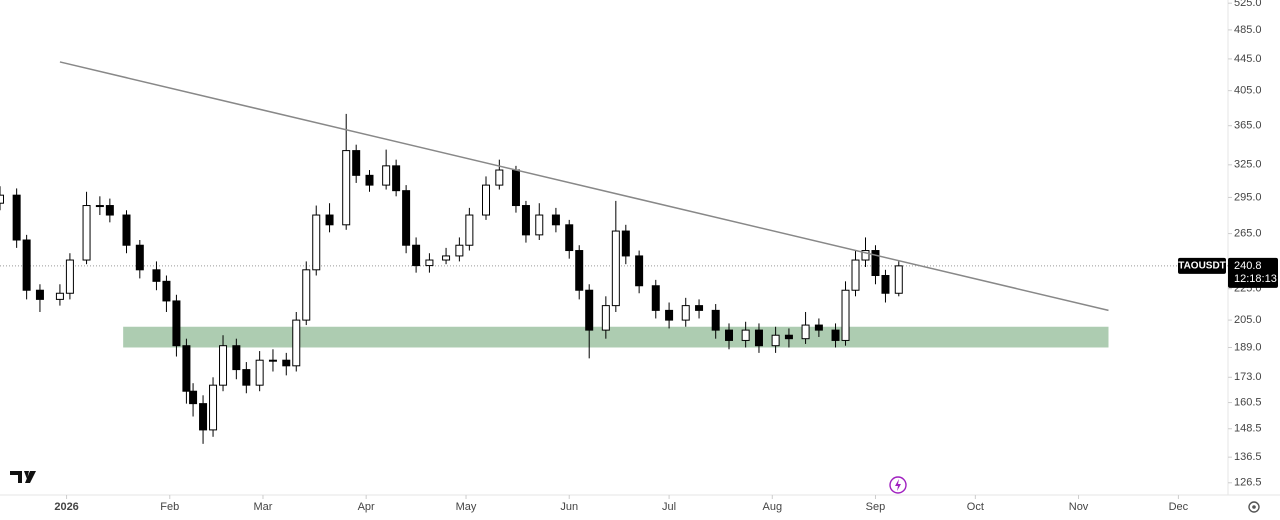  I want to click on x-tick-label: Jul, so click(669, 507).